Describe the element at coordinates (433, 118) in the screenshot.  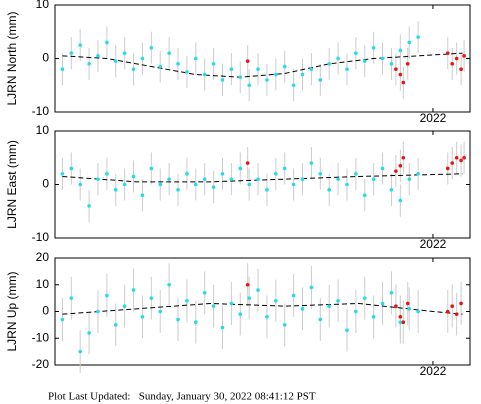
I see `x-tick-label: 2022` at that location.